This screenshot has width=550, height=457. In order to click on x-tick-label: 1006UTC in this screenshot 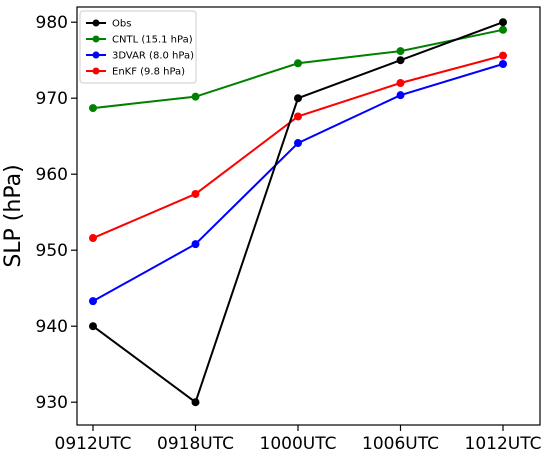, I will do `click(400, 444)`.